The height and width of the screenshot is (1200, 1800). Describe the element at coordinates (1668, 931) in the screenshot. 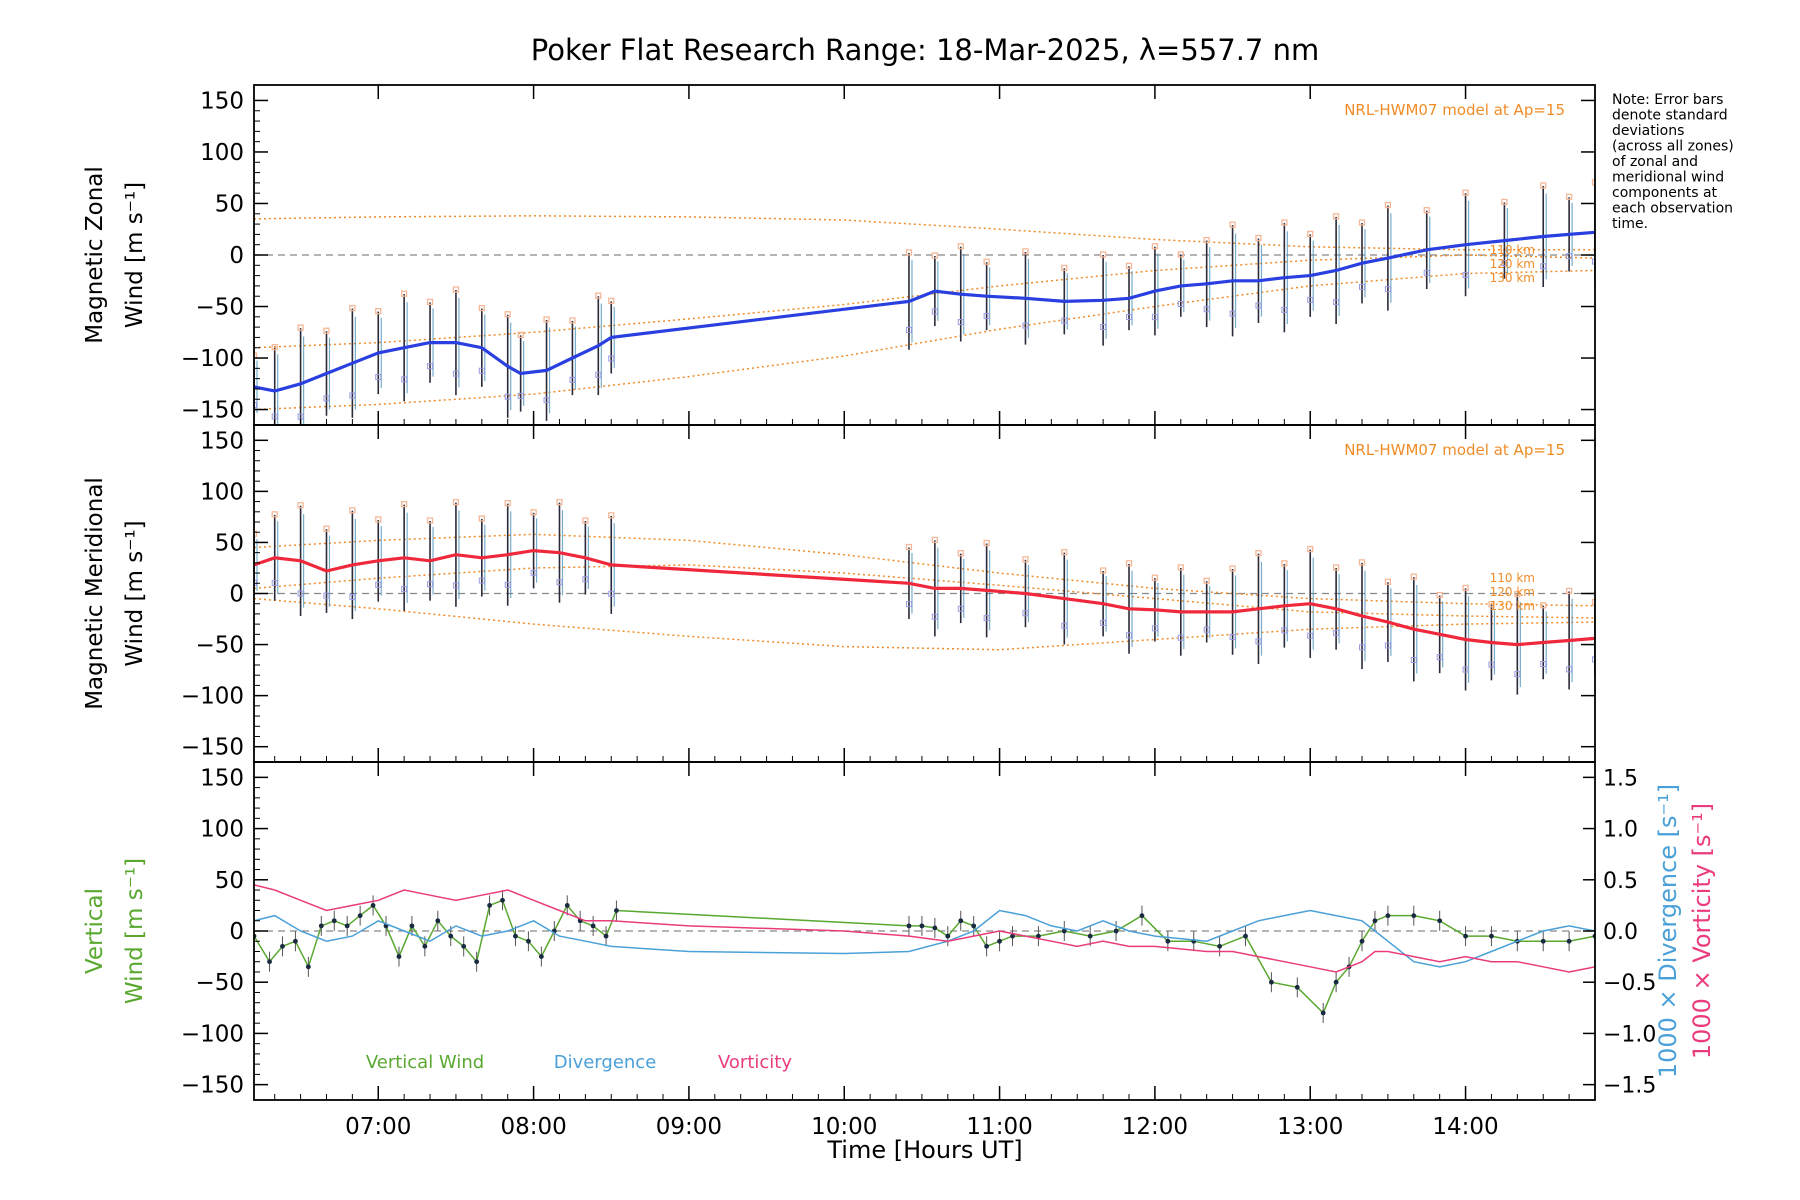

I see `divergence-axis-label: 1000 × Divergence [s⁻¹]` at that location.